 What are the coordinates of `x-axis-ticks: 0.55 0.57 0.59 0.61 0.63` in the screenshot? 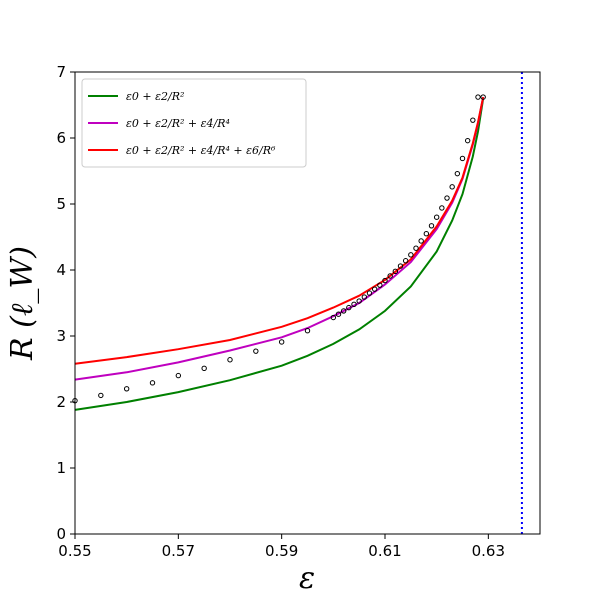 It's located at (281, 547).